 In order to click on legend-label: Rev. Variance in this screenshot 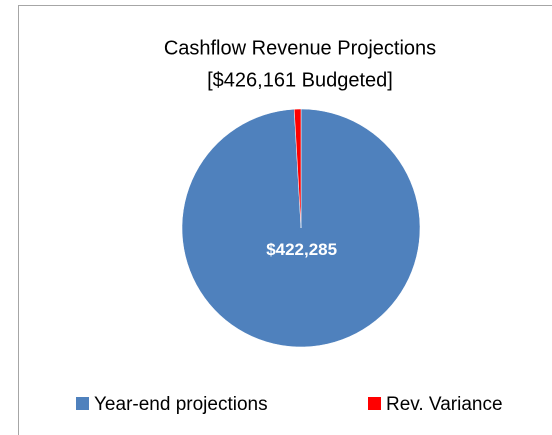, I will do `click(444, 404)`.